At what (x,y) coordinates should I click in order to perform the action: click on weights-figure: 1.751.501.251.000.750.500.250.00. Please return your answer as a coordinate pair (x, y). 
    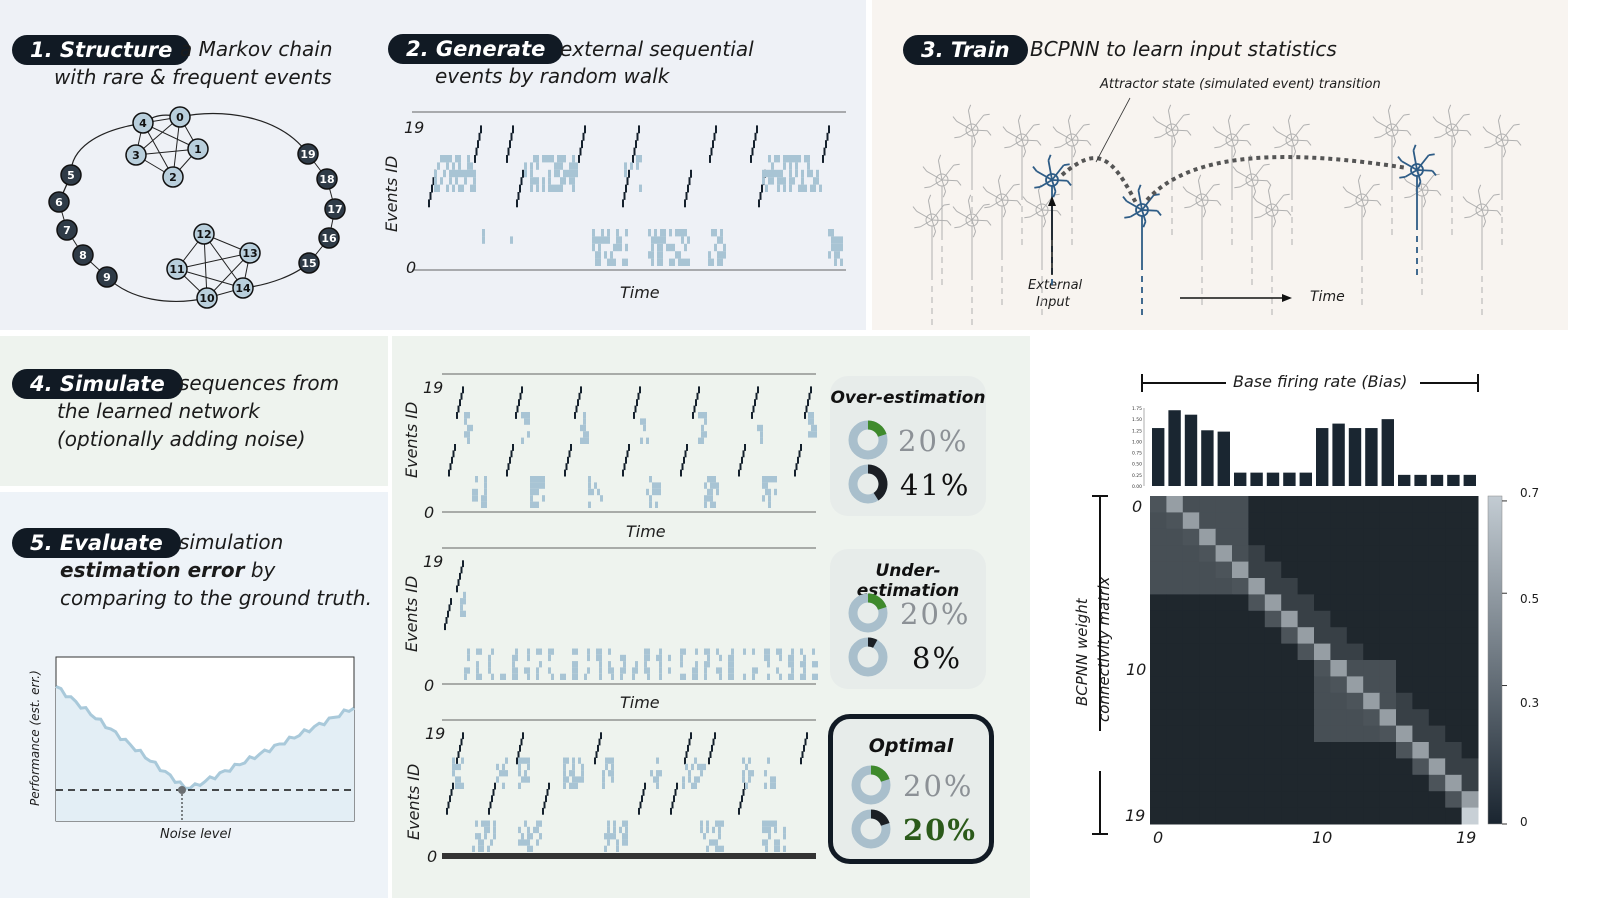
    Looking at the image, I should click on (1299, 604).